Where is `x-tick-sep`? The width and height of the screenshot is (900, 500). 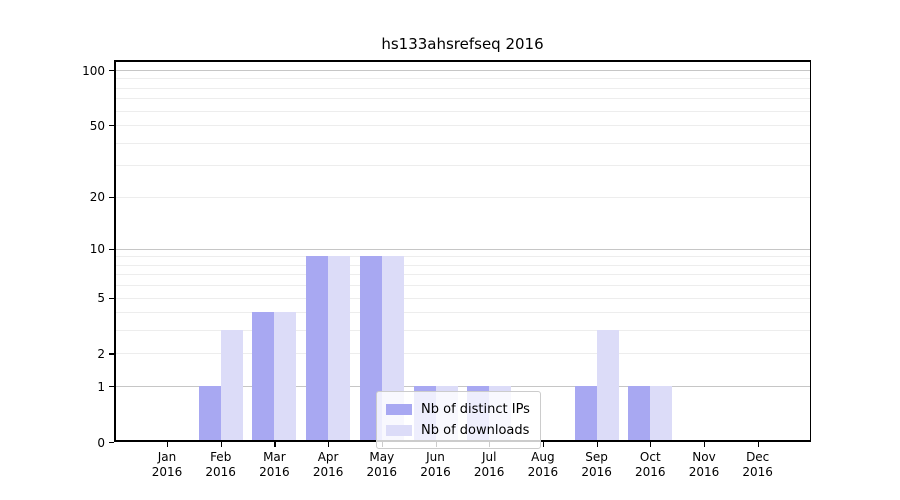 x-tick-sep is located at coordinates (597, 444).